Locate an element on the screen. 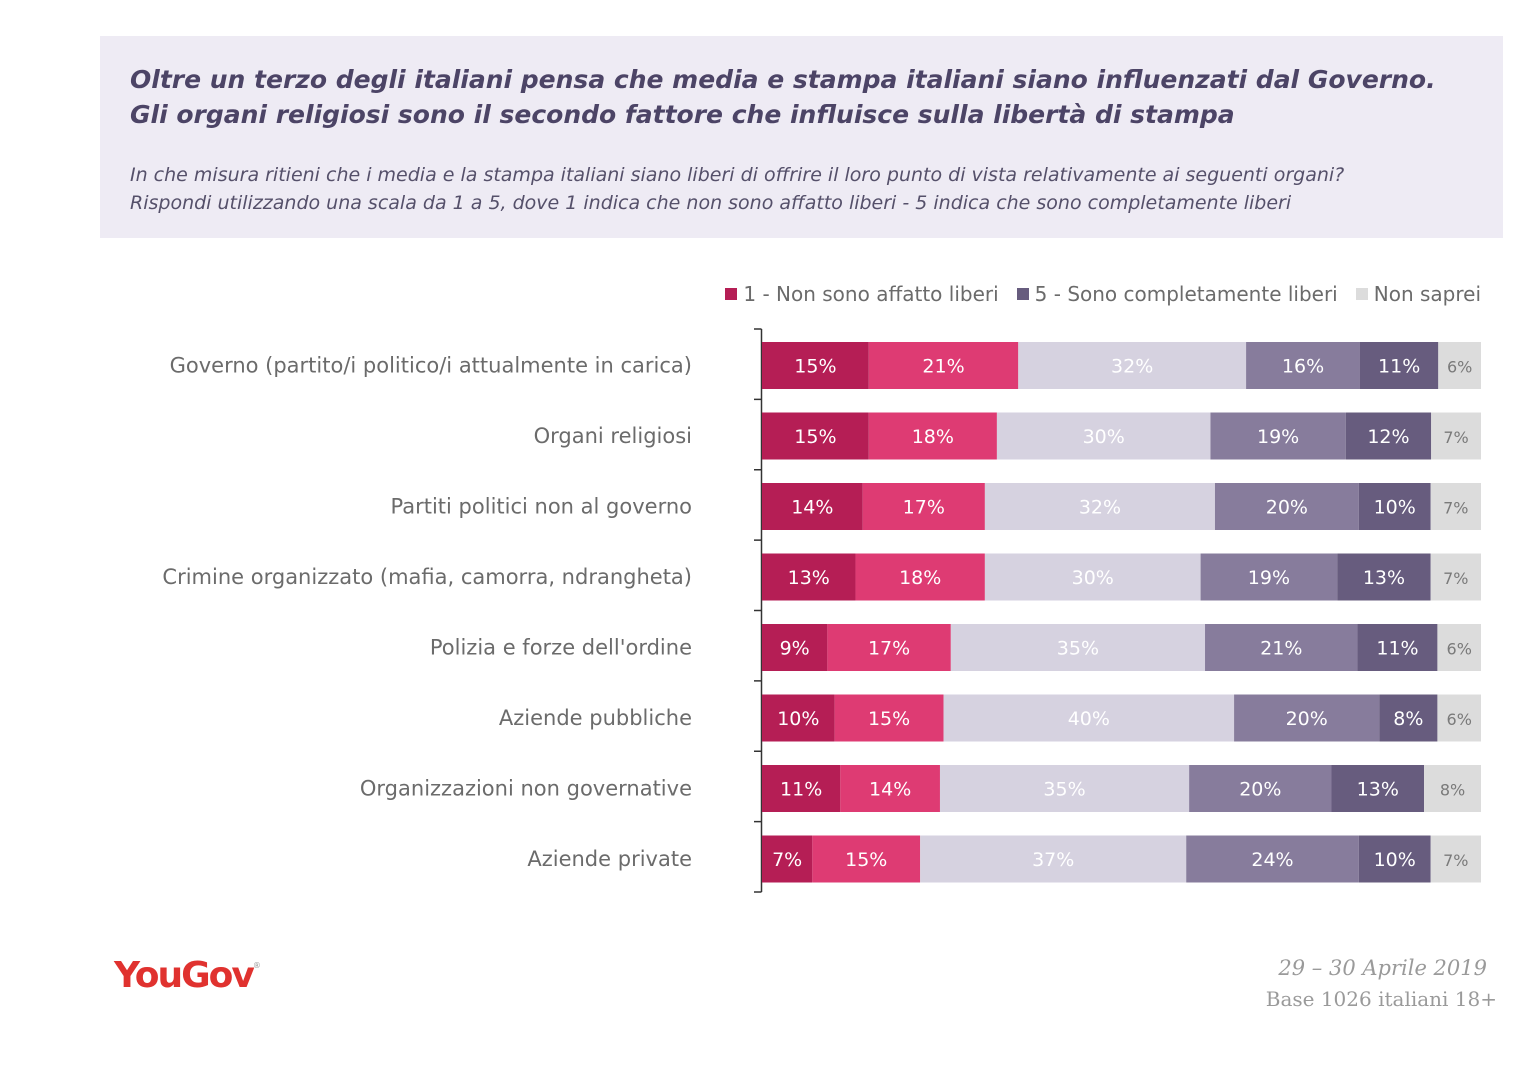 The image size is (1537, 1069). legend-swatch-dont-know is located at coordinates (1361, 294).